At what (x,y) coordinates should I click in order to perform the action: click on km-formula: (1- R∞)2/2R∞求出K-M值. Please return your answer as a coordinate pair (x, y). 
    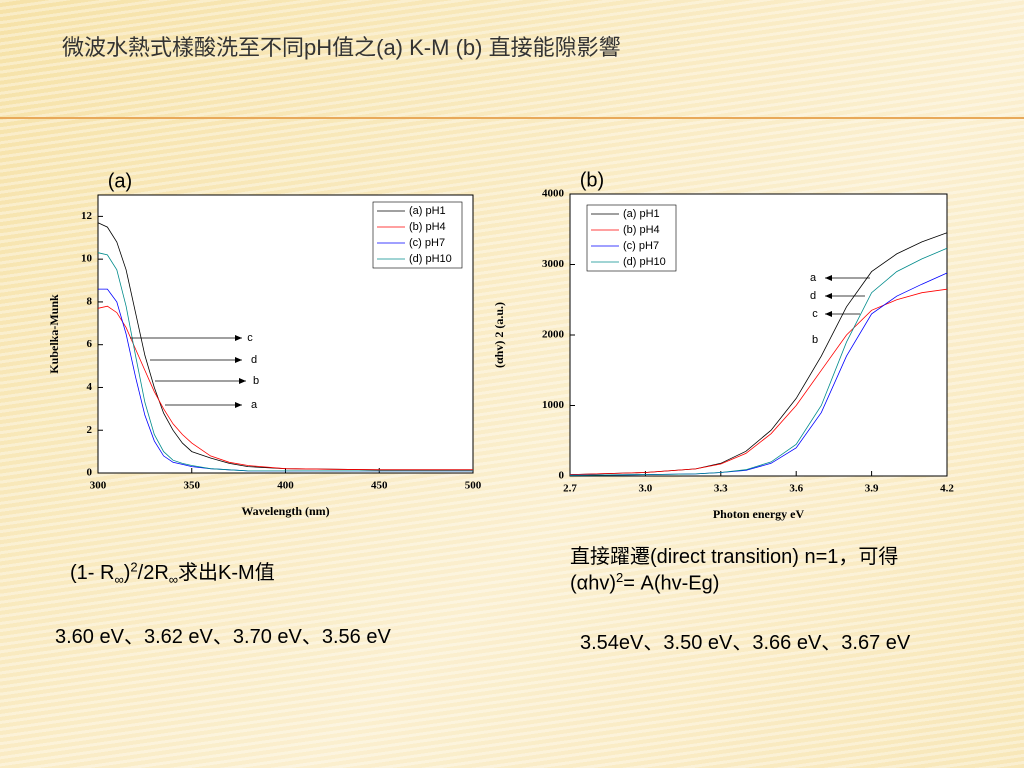
    Looking at the image, I should click on (172, 571).